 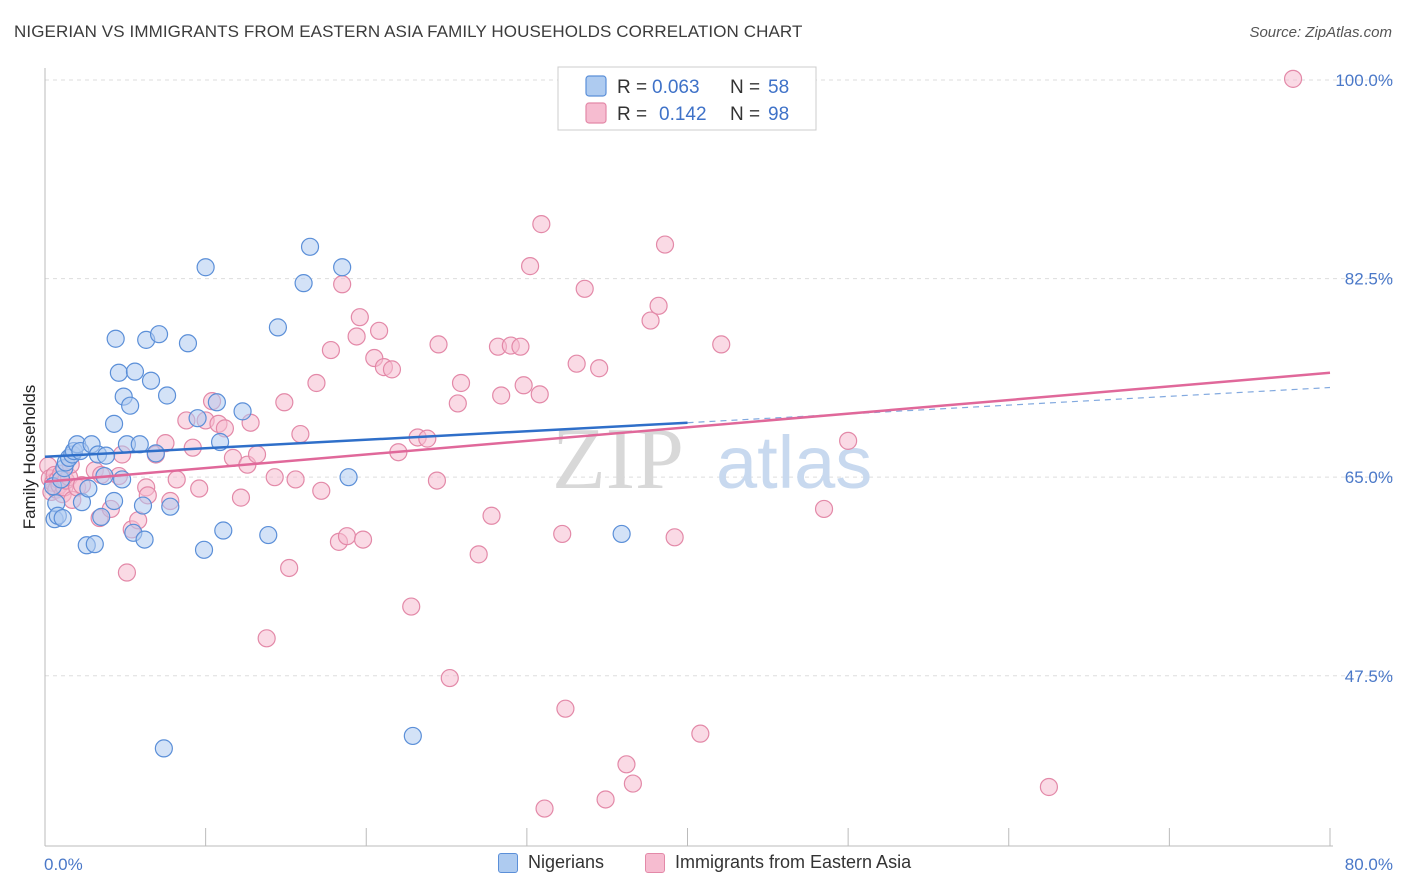 What do you see at coordinates (1369, 279) in the screenshot?
I see `y-tick-label: 82.5%` at bounding box center [1369, 279].